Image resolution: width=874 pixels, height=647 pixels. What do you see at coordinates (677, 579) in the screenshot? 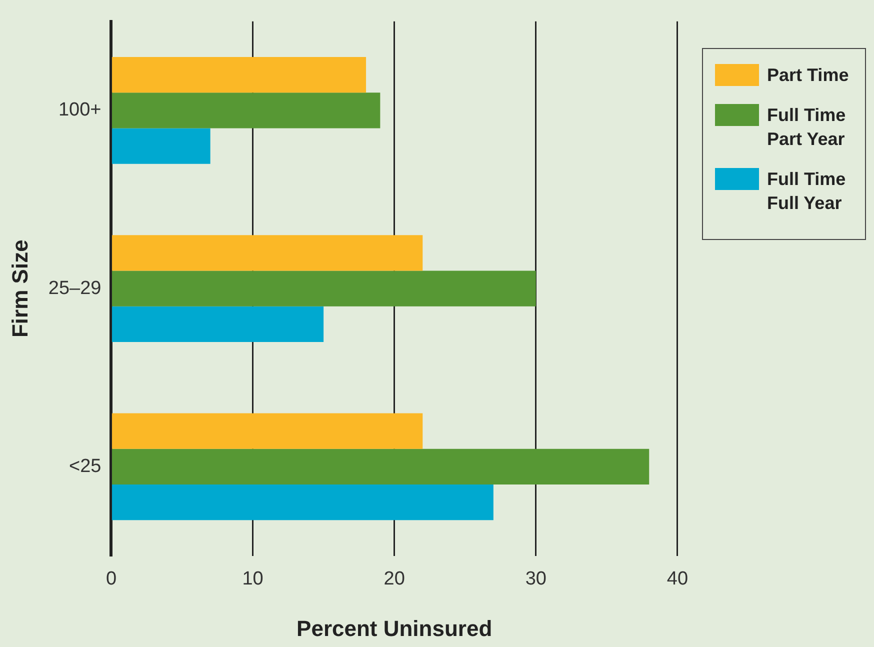
I see `x-tick-label: 40` at bounding box center [677, 579].